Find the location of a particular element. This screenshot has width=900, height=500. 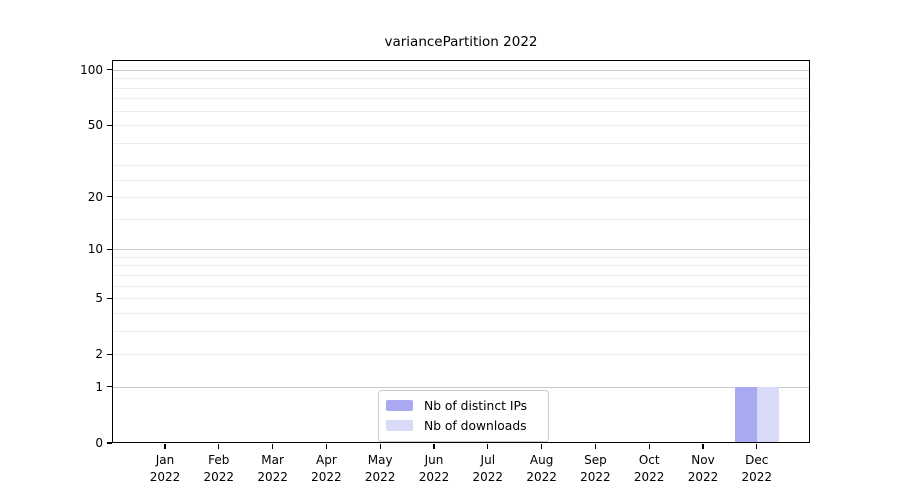

legend-label: Nb of distinct IPs is located at coordinates (476, 405).